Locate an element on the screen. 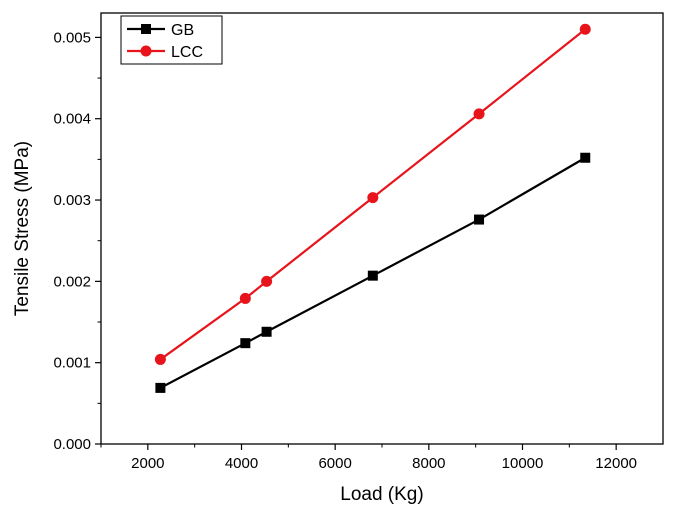  legend-label-lcc: LCC is located at coordinates (187, 52).